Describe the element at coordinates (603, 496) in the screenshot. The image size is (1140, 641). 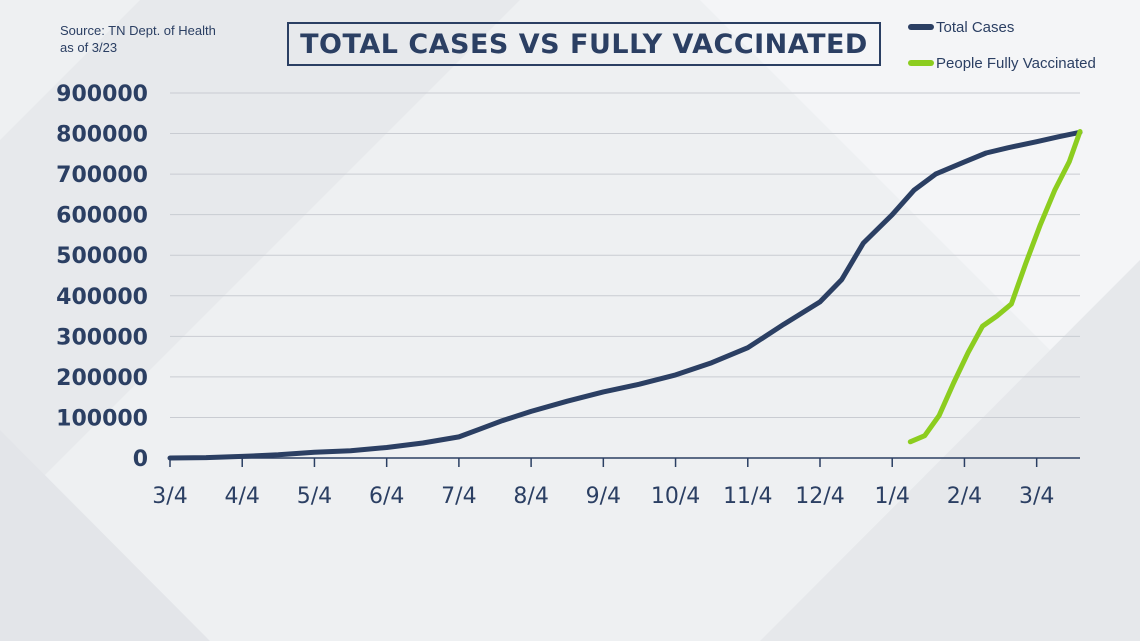
I see `x-tick-label: 9/4` at that location.